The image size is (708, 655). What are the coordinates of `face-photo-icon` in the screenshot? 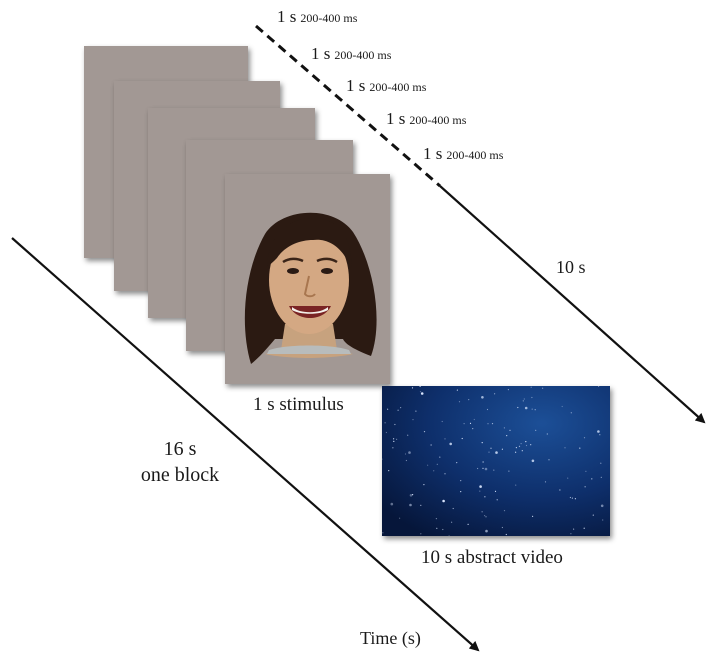 It's located at (310, 288).